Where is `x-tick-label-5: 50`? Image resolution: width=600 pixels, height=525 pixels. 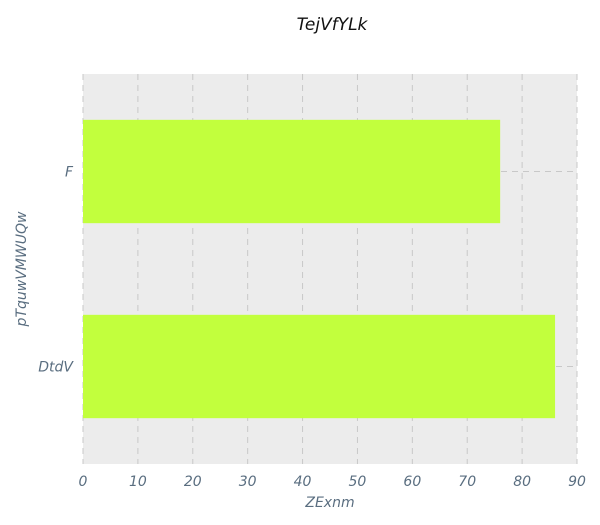
x-tick-label-5: 50 is located at coordinates (358, 482).